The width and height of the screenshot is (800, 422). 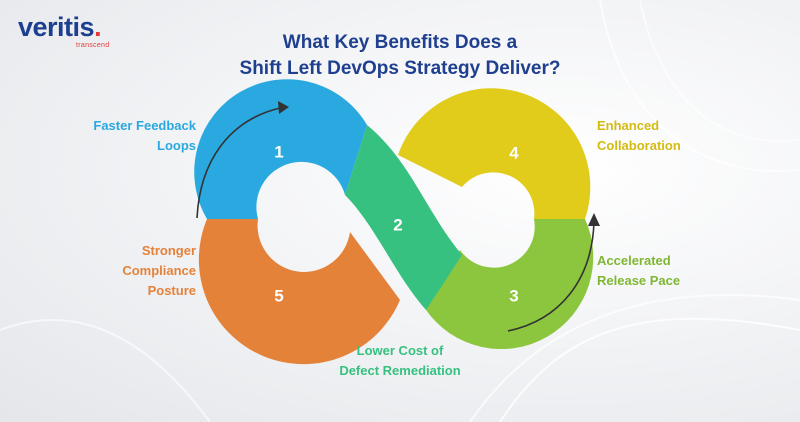 What do you see at coordinates (60, 27) in the screenshot?
I see `logo-wordmark: veritis.` at bounding box center [60, 27].